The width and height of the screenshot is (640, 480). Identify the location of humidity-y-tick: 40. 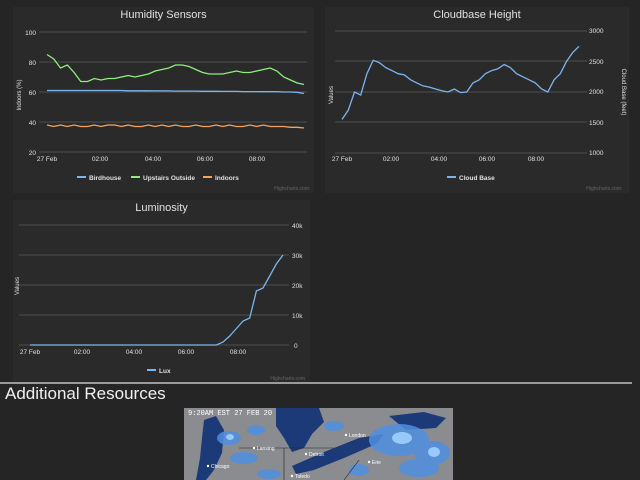
(33, 123).